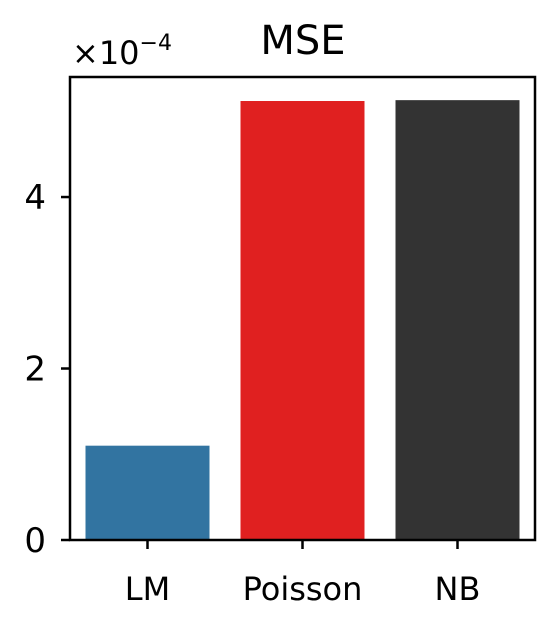  What do you see at coordinates (156, 43) in the screenshot?
I see `y-axis-offset-exponent: −4` at bounding box center [156, 43].